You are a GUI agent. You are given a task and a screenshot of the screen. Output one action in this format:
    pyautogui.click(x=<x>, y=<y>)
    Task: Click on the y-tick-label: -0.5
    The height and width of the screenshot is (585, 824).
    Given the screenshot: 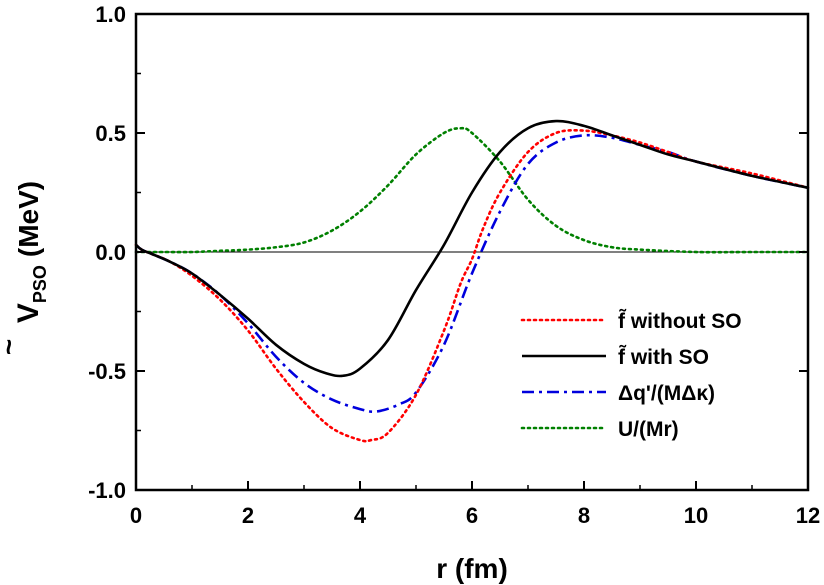 What is the action you would take?
    pyautogui.click(x=107, y=371)
    